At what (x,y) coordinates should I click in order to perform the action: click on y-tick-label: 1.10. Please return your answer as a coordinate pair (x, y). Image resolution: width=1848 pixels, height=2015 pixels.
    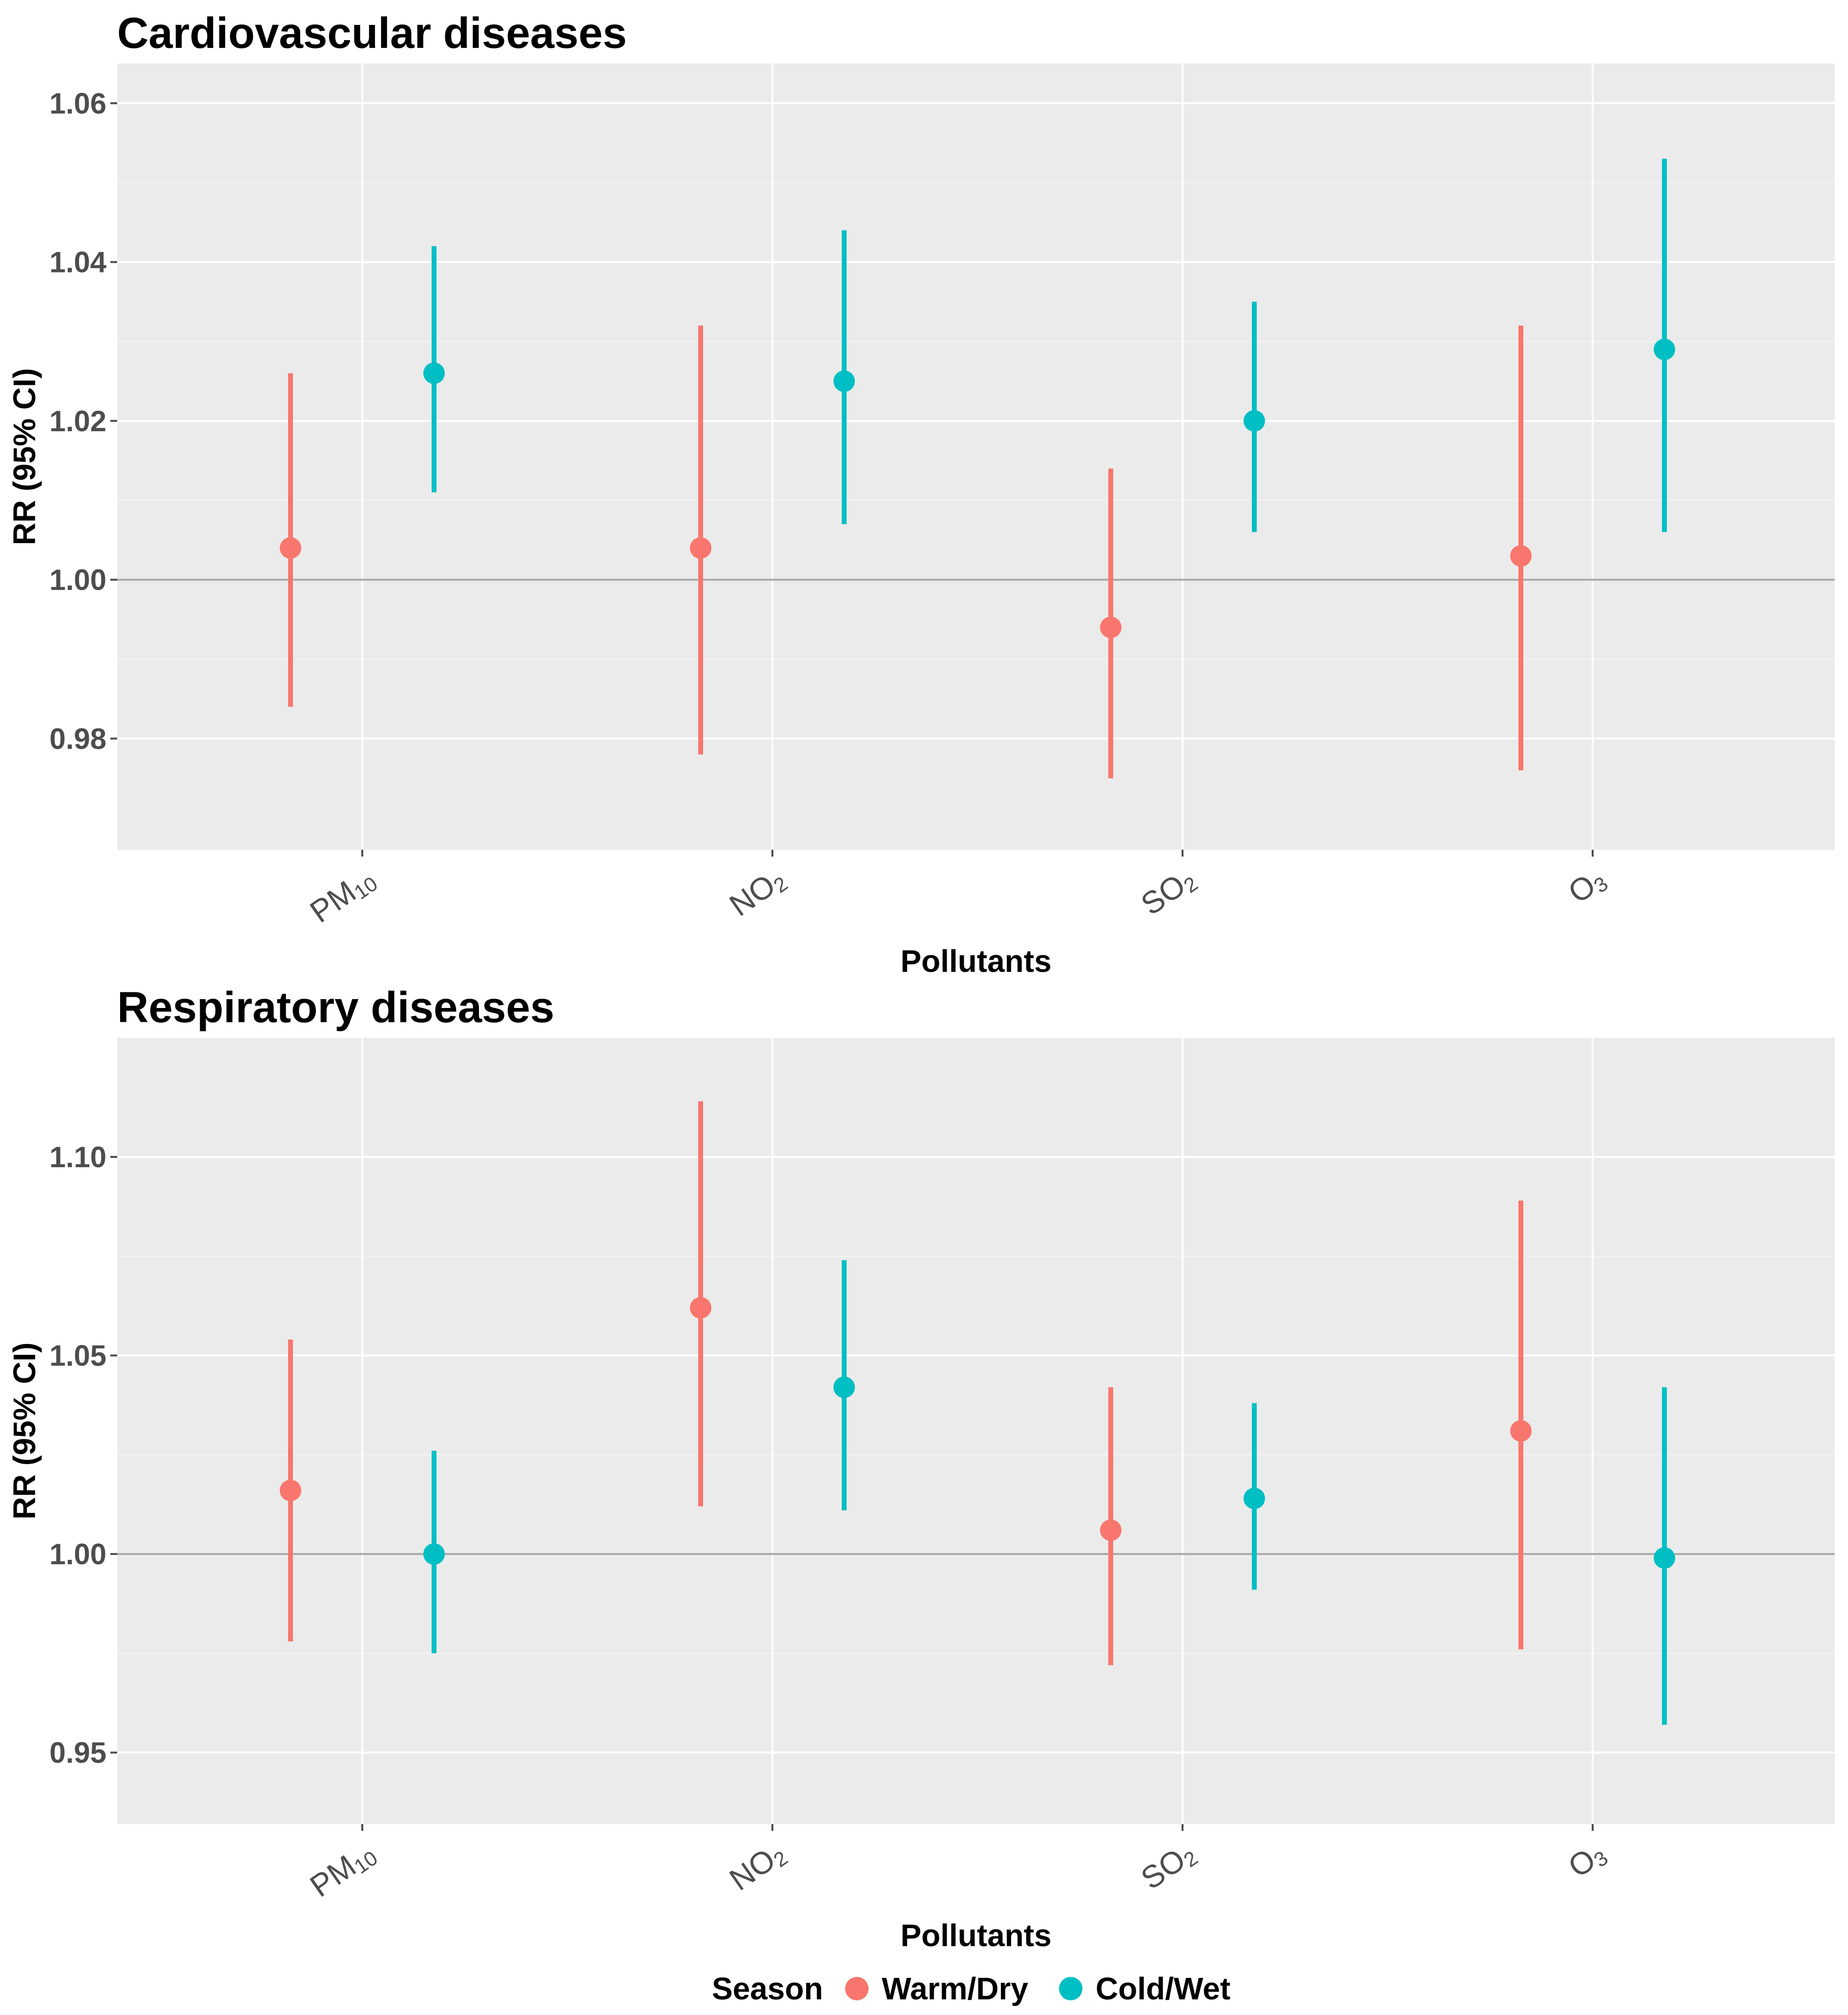
    Looking at the image, I should click on (77, 1157).